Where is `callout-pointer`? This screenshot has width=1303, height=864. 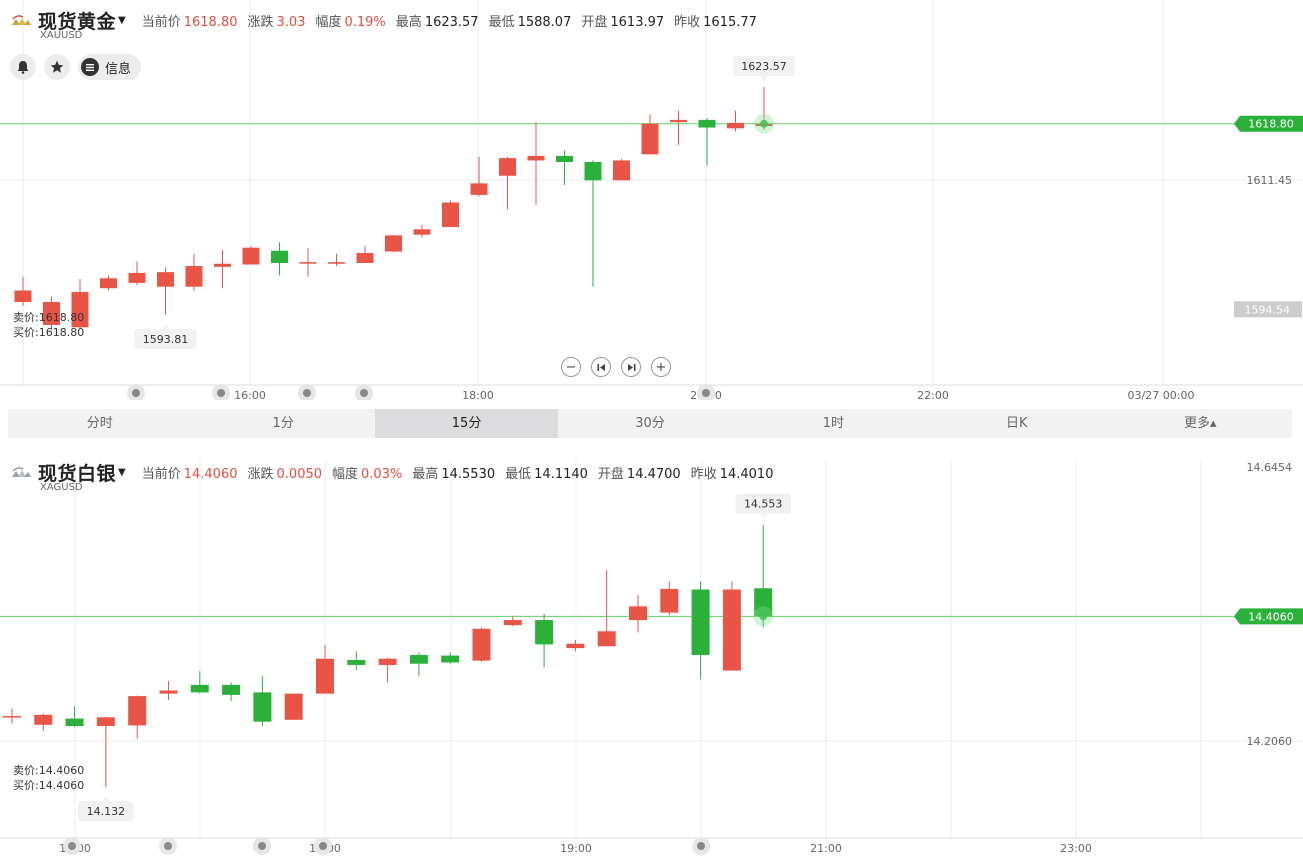
callout-pointer is located at coordinates (764, 78).